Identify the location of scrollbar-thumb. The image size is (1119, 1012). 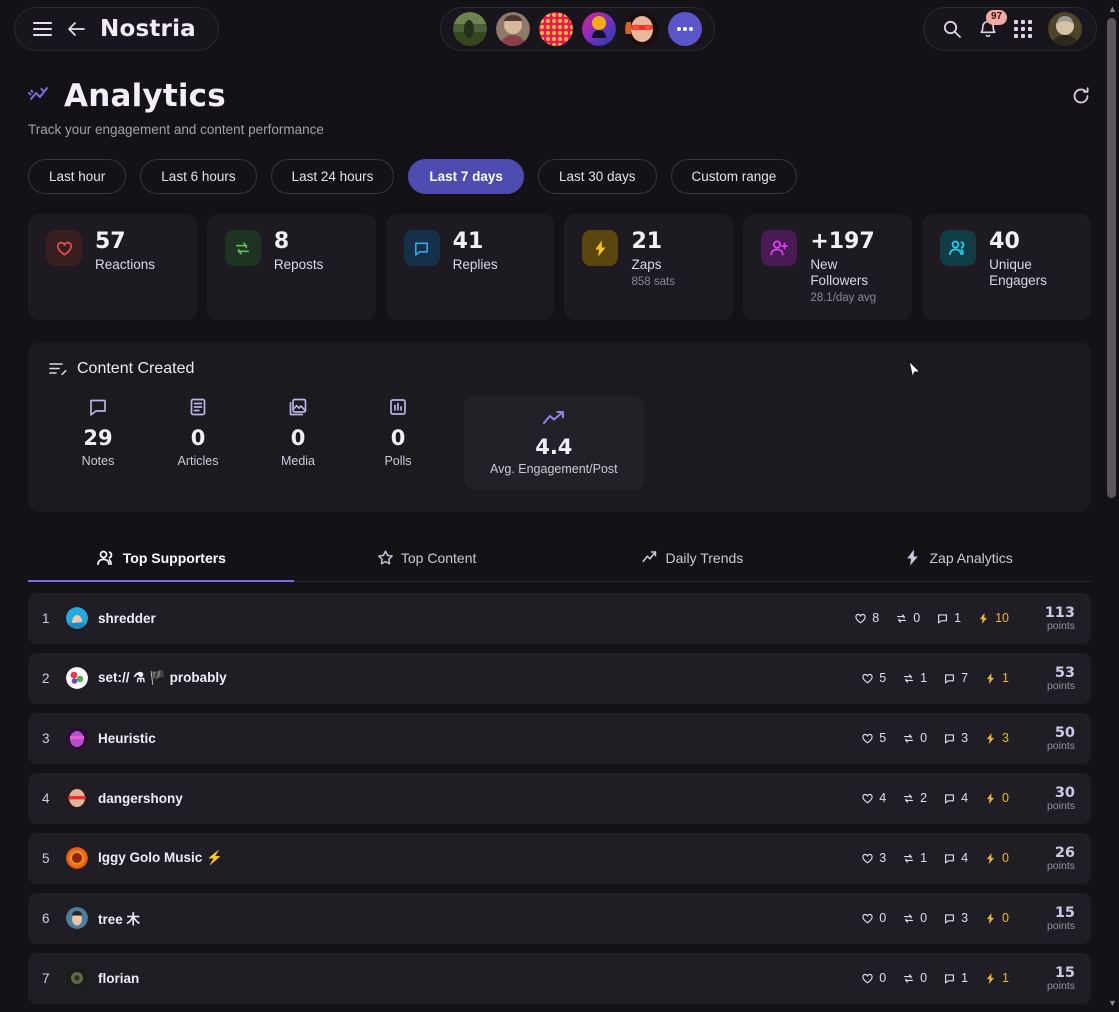
(1111, 258).